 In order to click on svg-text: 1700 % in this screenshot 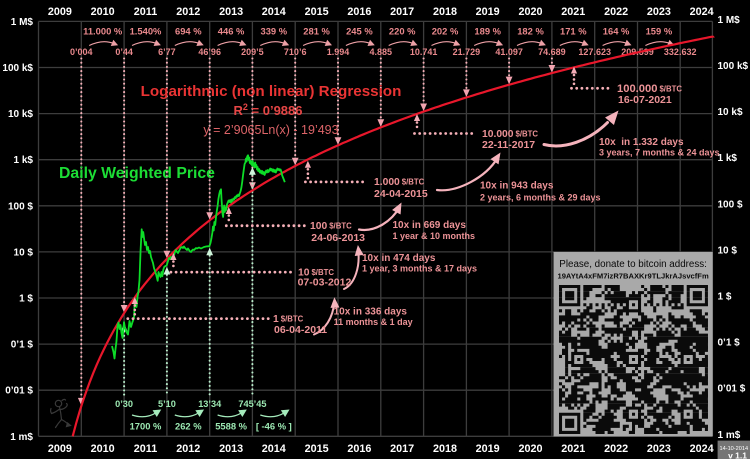, I will do `click(146, 426)`.